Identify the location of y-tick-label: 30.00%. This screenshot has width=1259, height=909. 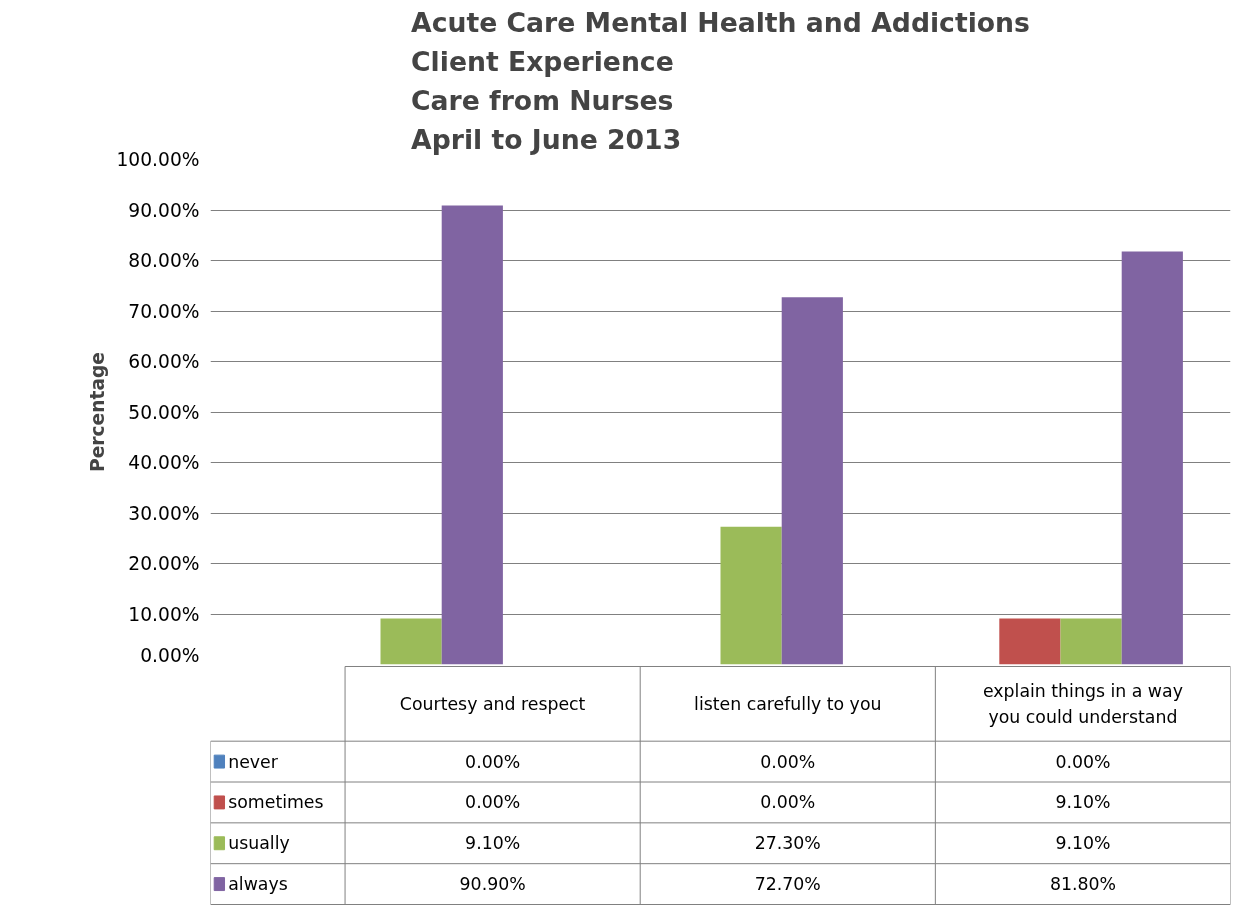
(164, 513).